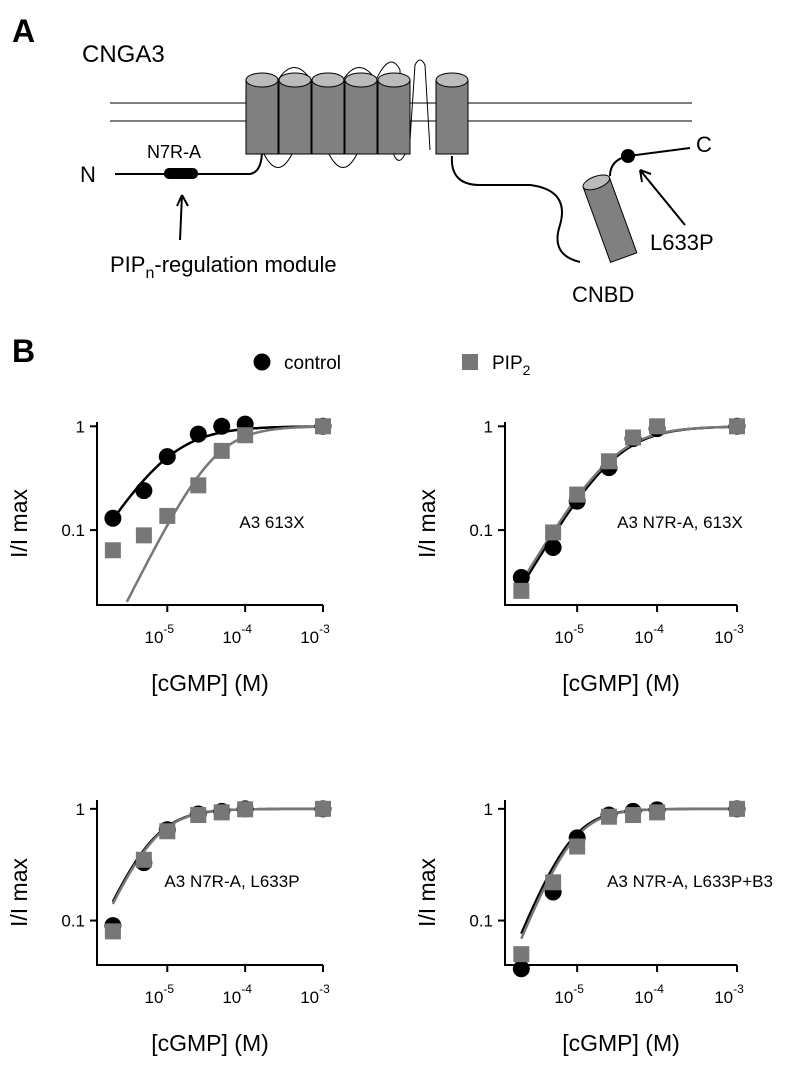 The image size is (806, 1082). I want to click on module-box, so click(181, 173).